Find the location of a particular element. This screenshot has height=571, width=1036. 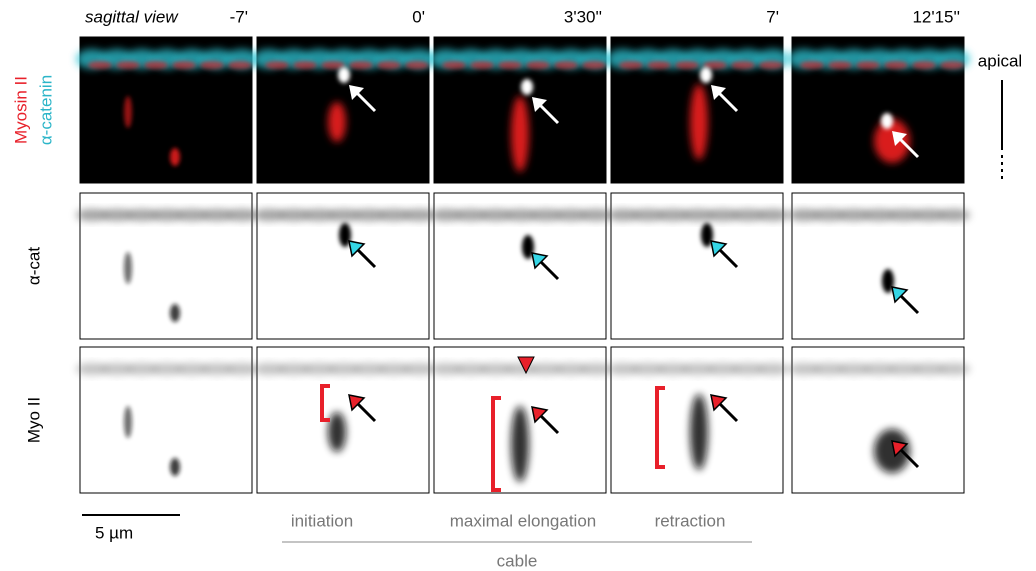

timepoint: 7' is located at coordinates (772, 16).